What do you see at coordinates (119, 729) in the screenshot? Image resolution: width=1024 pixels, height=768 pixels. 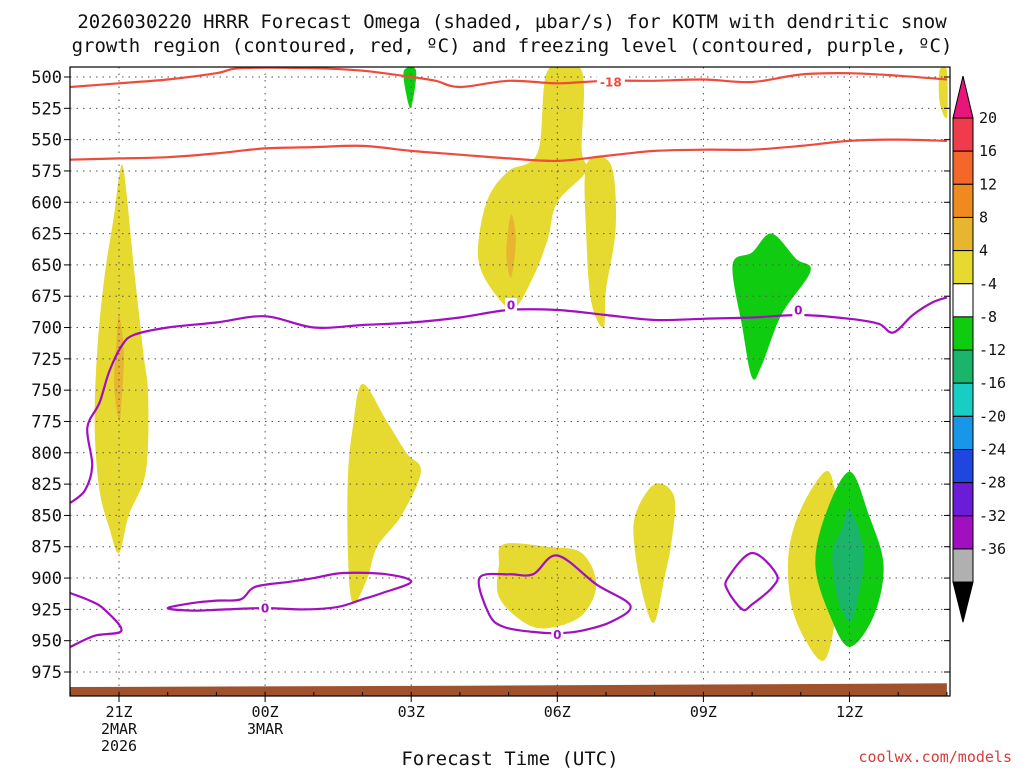 I see `x-tick-label-2MAR: 2MAR` at bounding box center [119, 729].